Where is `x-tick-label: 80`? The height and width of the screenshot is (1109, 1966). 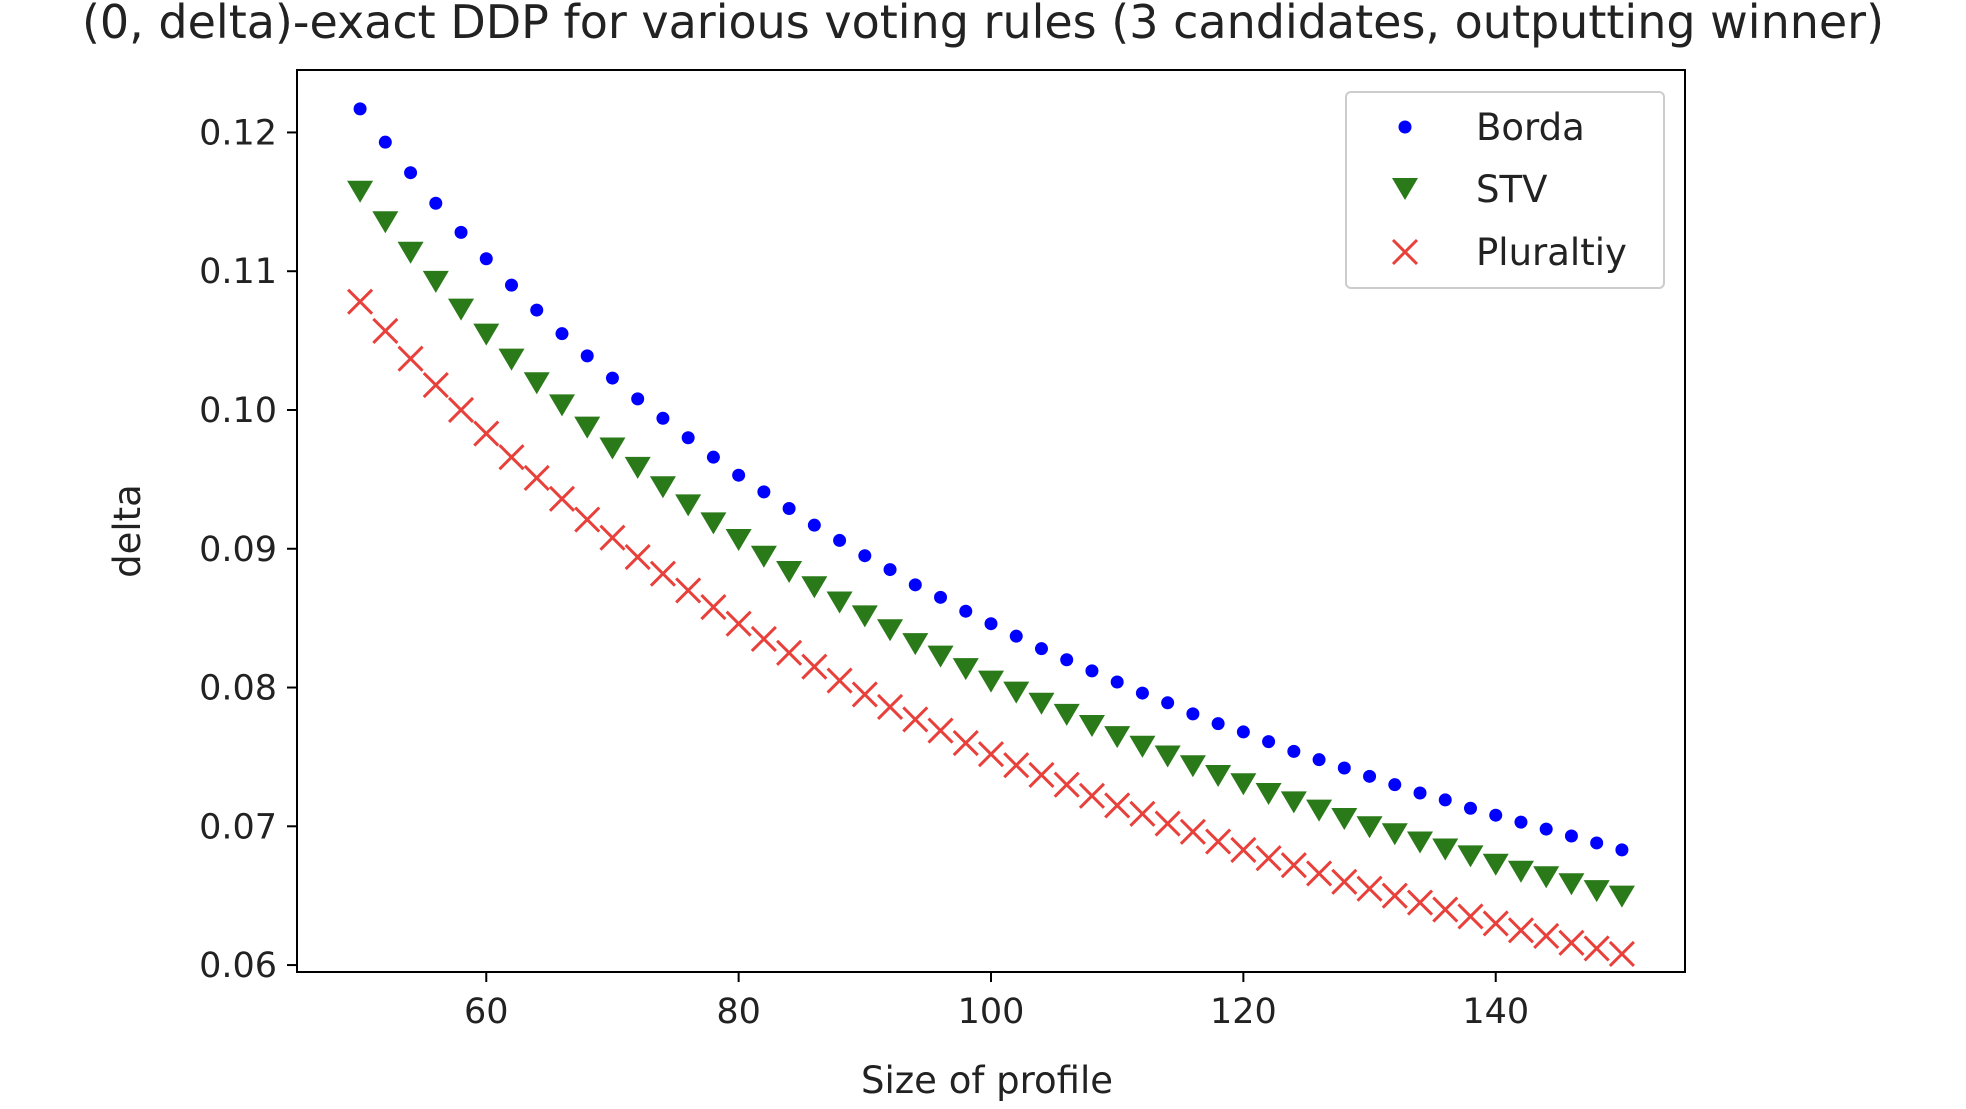
x-tick-label: 80 is located at coordinates (738, 1012).